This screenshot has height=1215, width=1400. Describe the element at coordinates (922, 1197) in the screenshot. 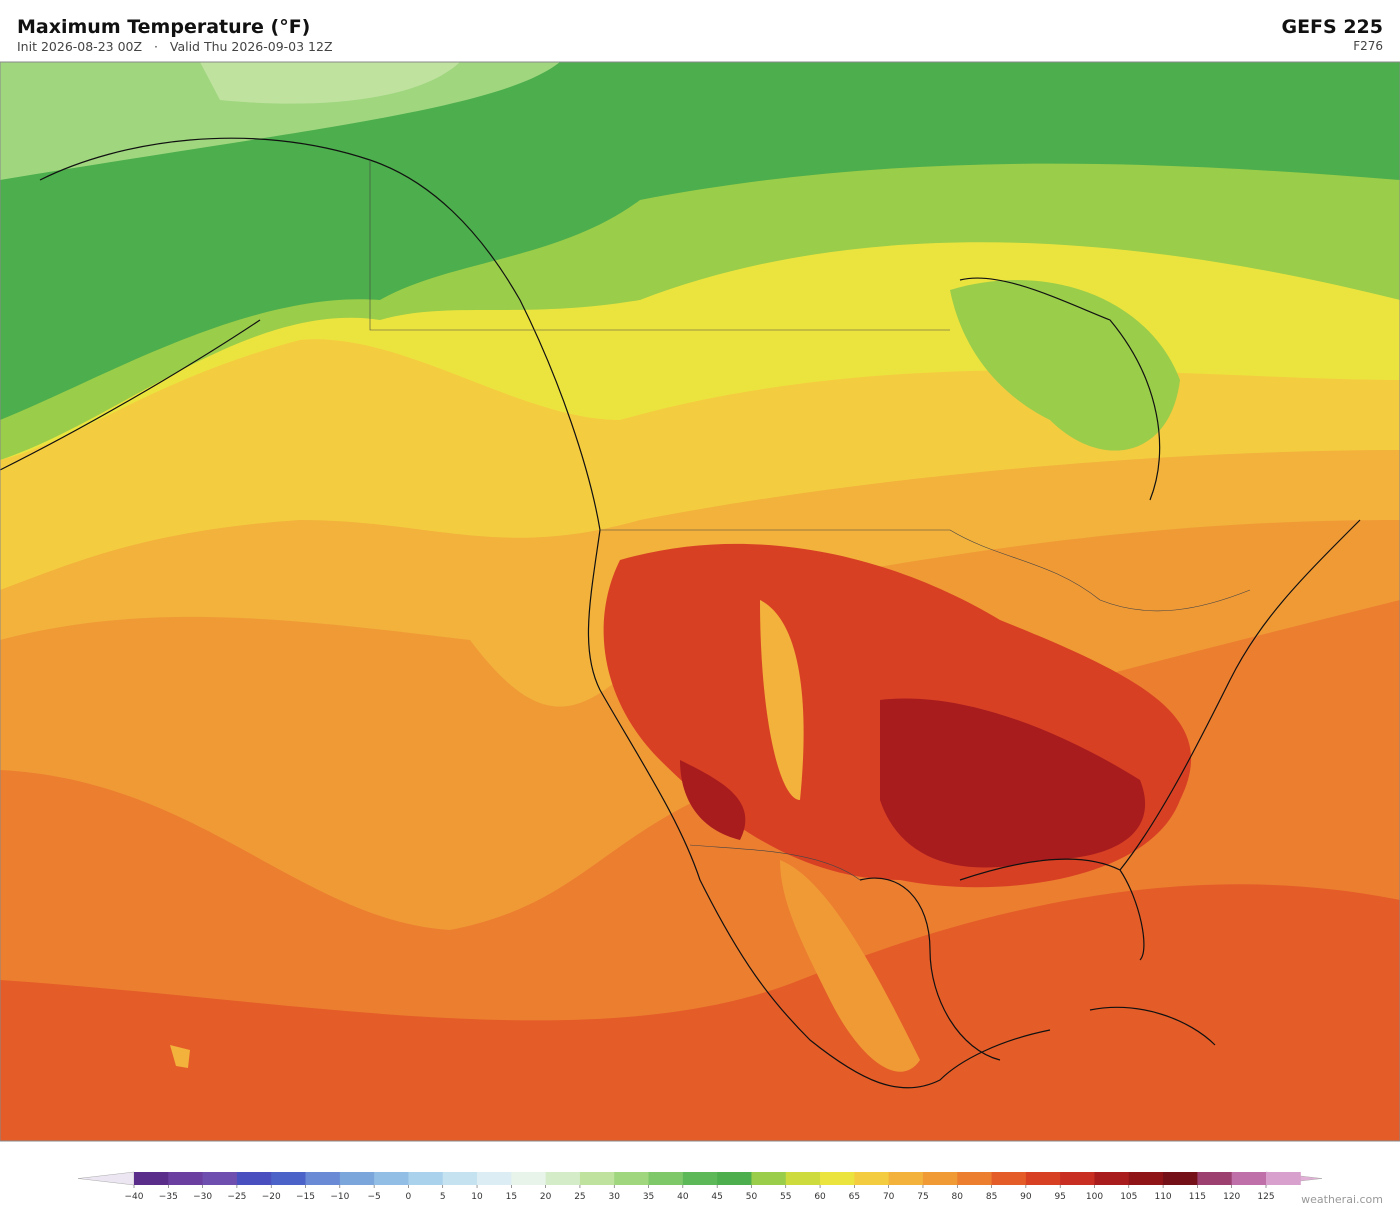

I see `colorbar-tick-label: 75` at that location.